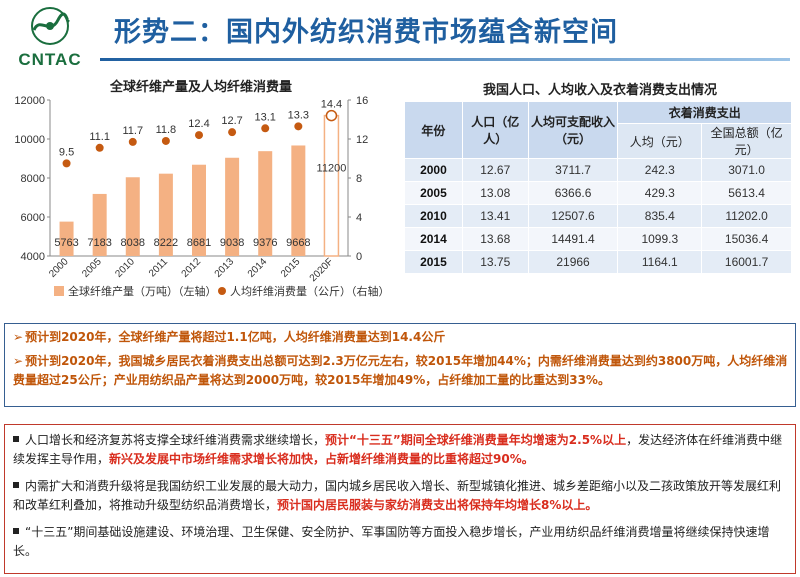 This screenshot has height=577, width=800. What do you see at coordinates (235, 337) in the screenshot?
I see `forecast-text-1: 预计到2020年，全球纤维产量将超过1.1亿吨，人均纤维消费量达到14.4公斤` at bounding box center [235, 337].